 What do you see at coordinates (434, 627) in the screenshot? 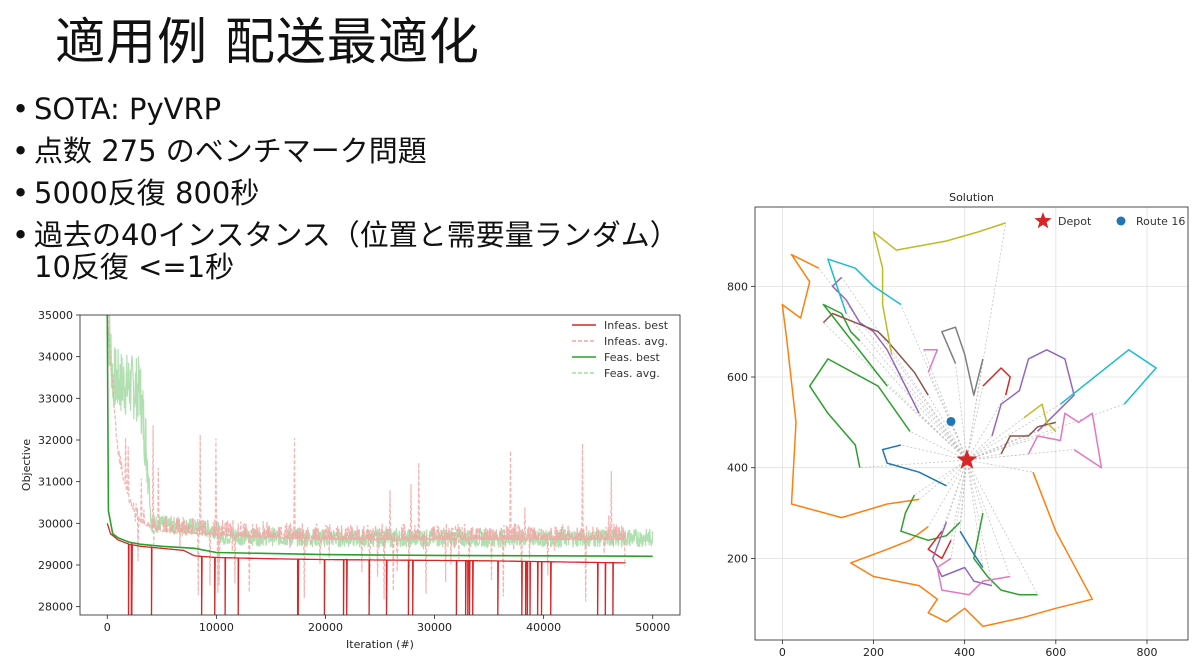
I see `x-tick-label: 30000` at bounding box center [434, 627].